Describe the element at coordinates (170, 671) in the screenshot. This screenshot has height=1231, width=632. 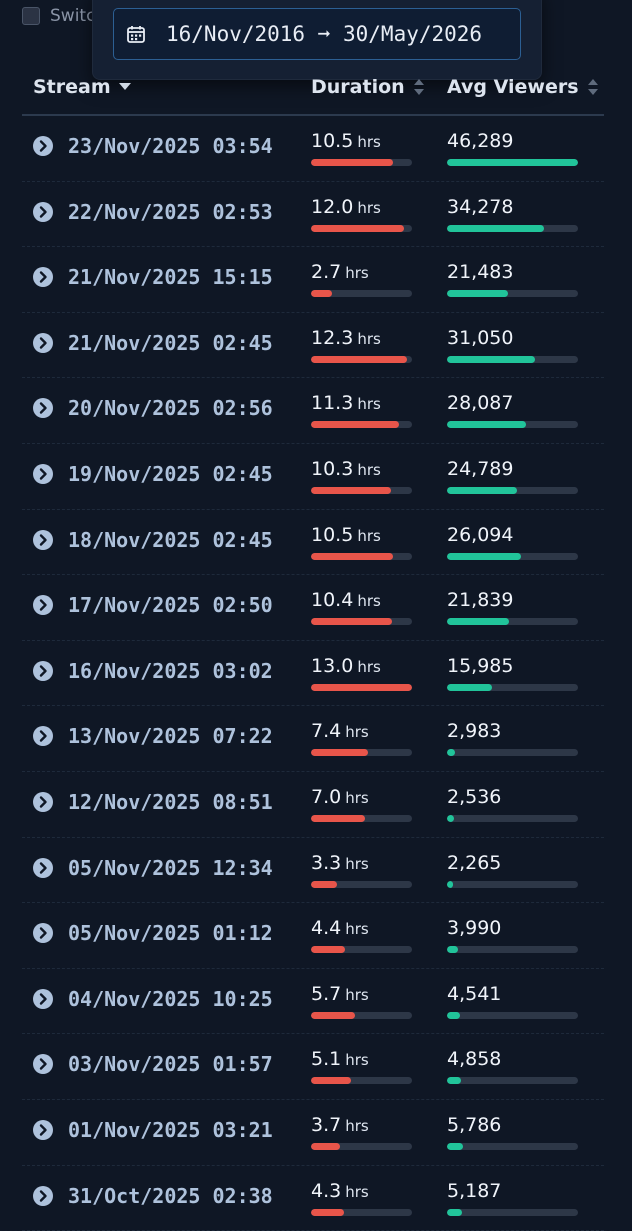
I see `stream-date: 16/Nov/2025 03:02` at that location.